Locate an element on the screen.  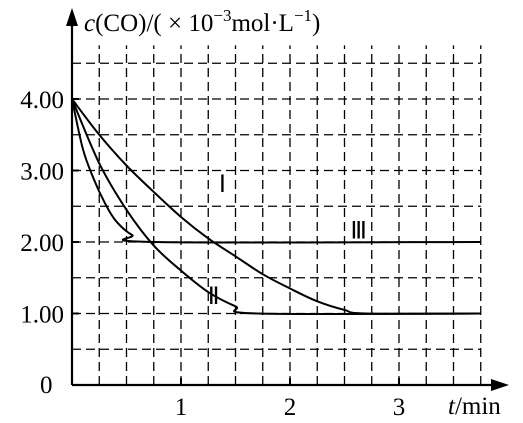
y-tick-label: 2.00 is located at coordinates (42, 243).